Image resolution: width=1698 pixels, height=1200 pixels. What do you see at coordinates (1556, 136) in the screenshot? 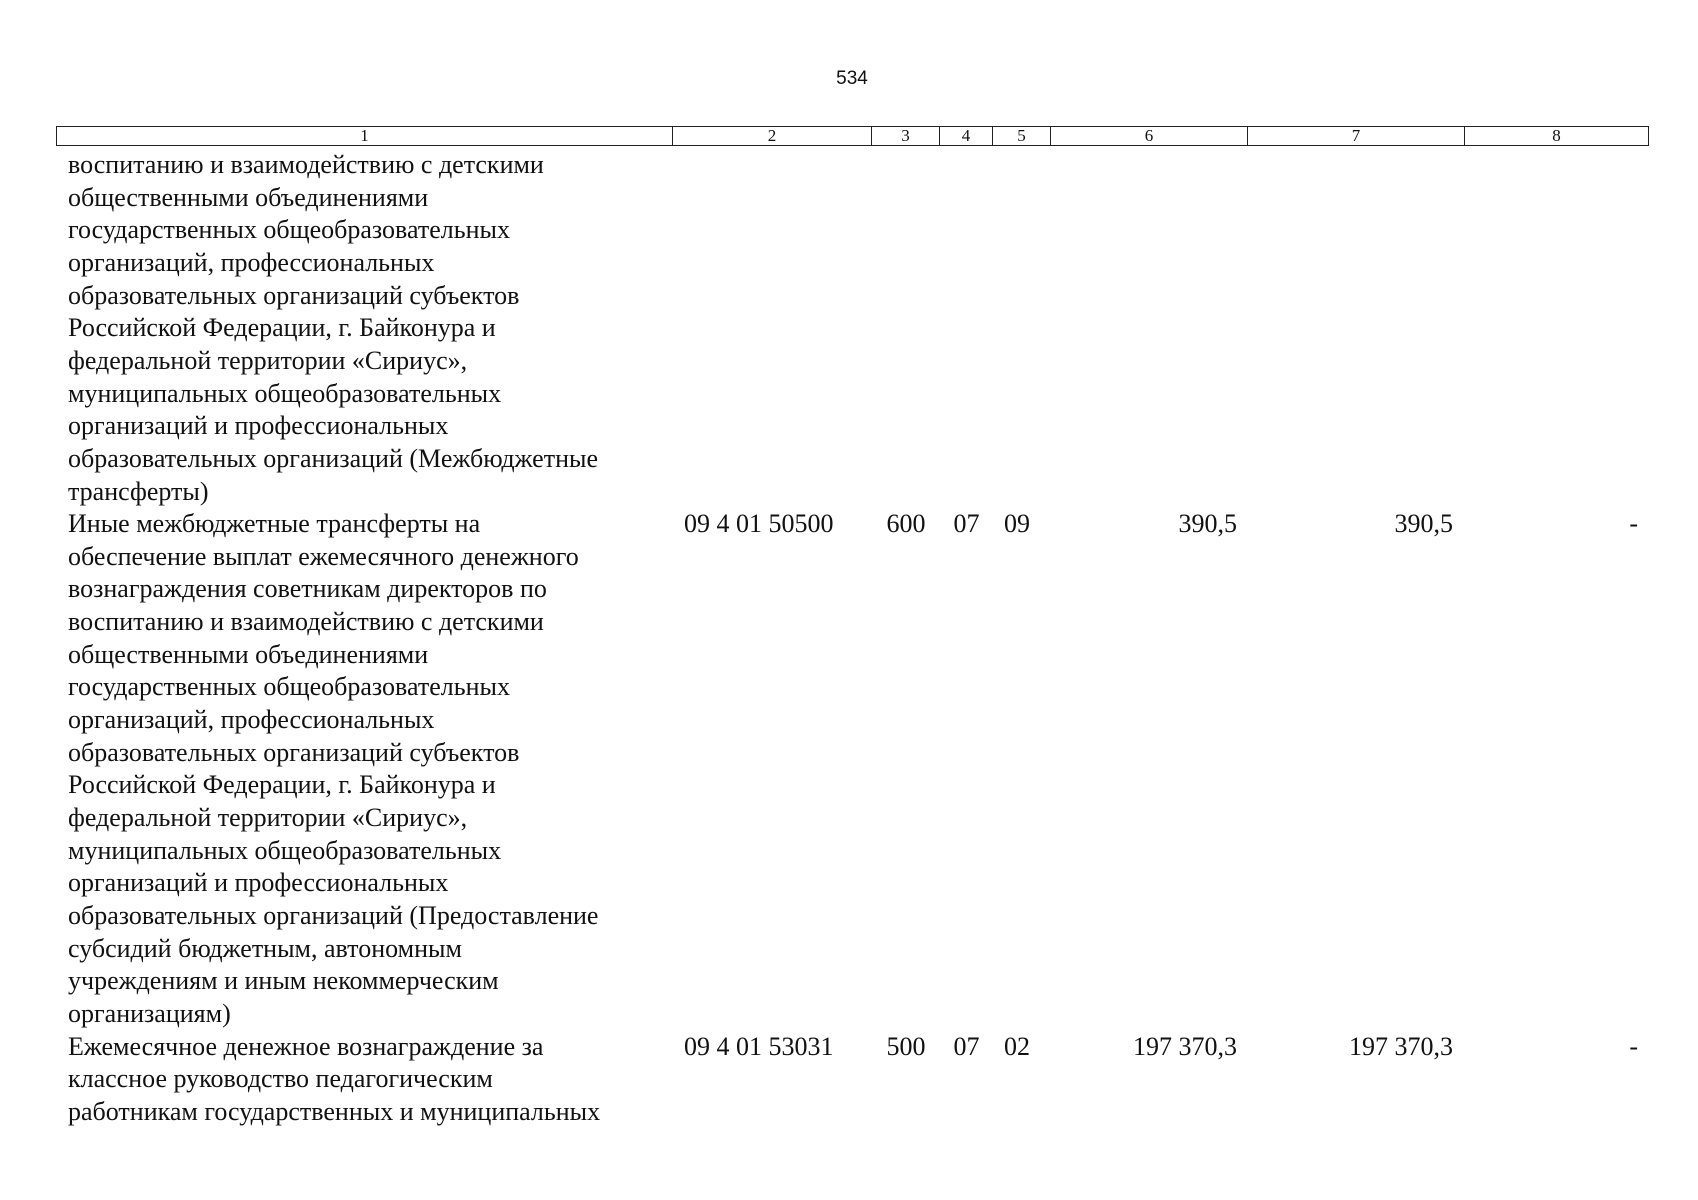
I see `header-cell: 8` at bounding box center [1556, 136].